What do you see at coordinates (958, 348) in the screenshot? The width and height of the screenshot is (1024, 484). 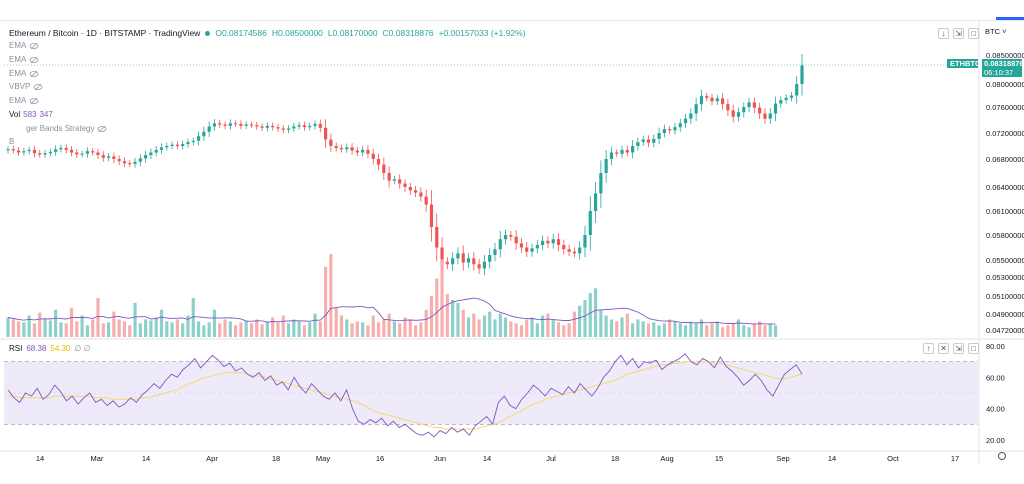 I see `rsi-collapse-button: ⇲` at bounding box center [958, 348].